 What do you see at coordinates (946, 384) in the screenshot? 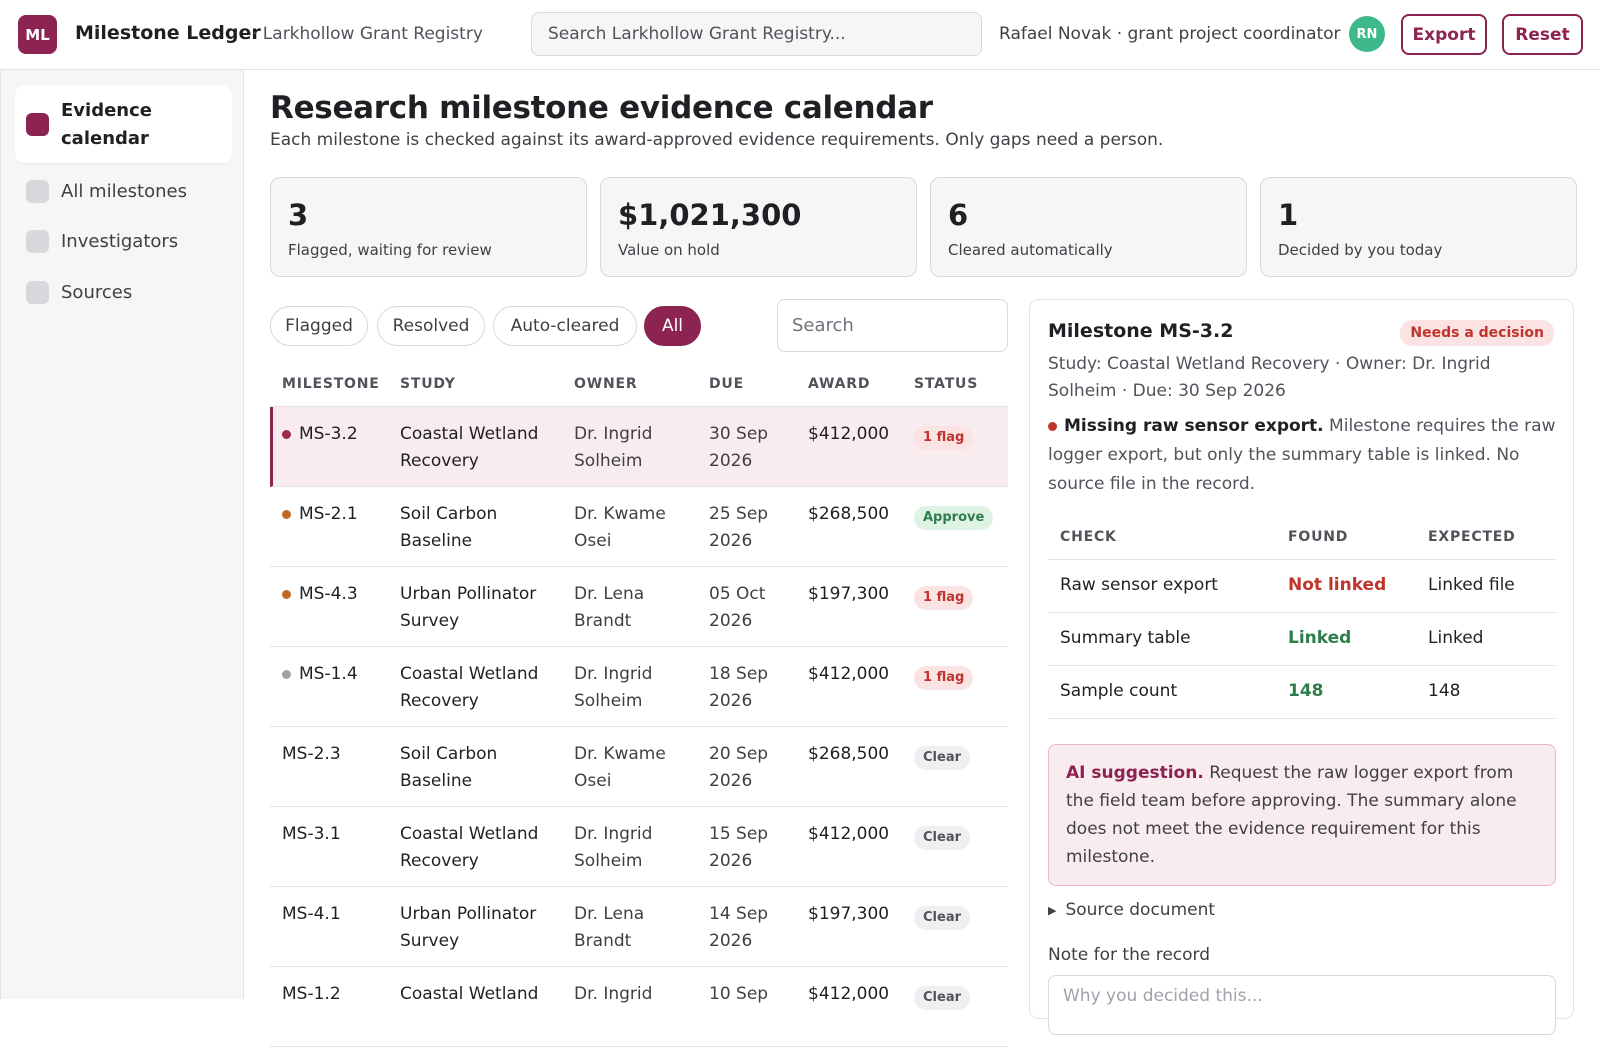
I see `col-header-status: STATUS` at bounding box center [946, 384].